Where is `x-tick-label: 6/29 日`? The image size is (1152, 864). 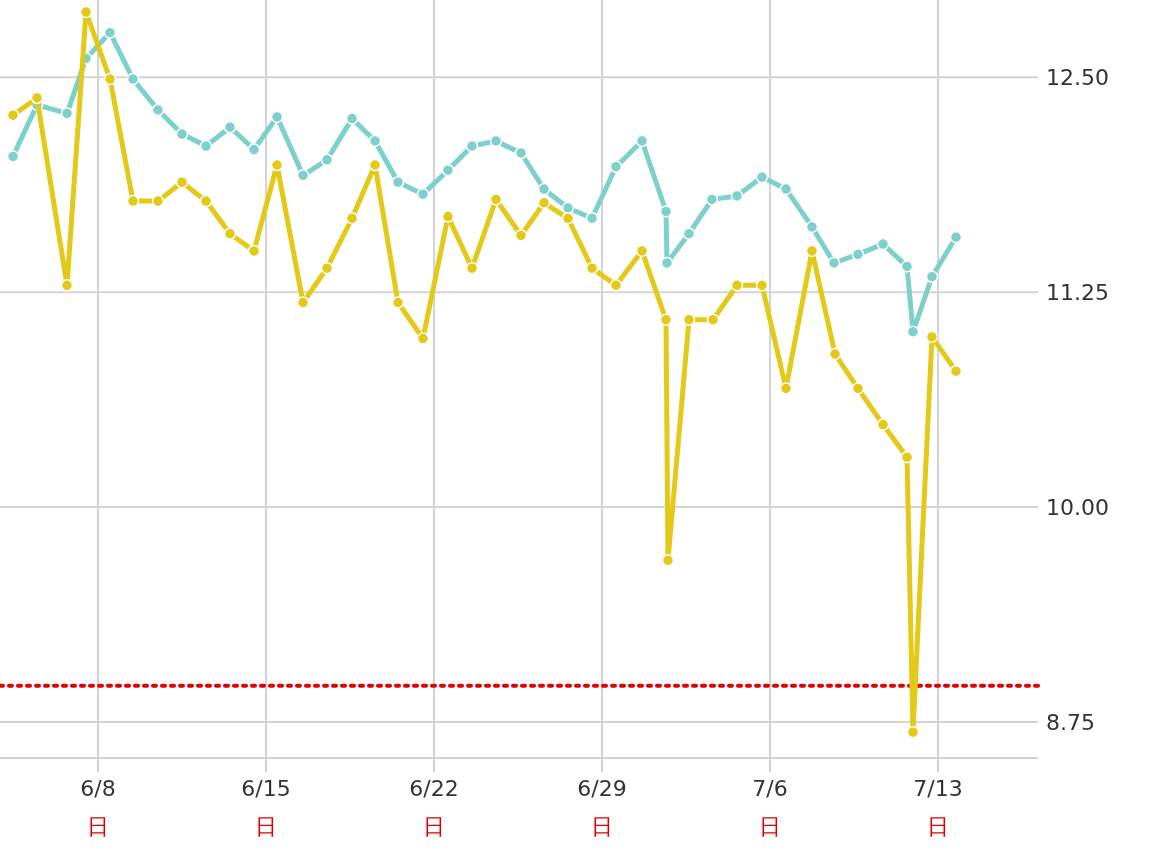
x-tick-label: 6/29 日 is located at coordinates (602, 807).